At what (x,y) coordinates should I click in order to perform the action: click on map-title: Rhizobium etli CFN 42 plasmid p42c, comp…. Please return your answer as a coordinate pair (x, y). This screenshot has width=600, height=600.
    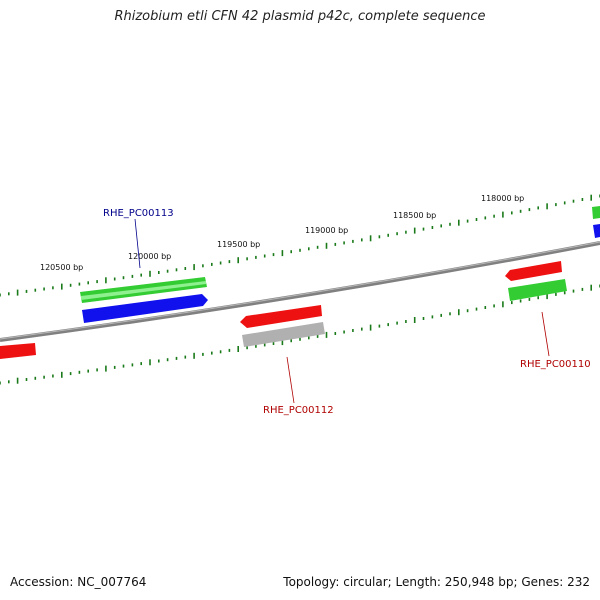
    Looking at the image, I should click on (300, 16).